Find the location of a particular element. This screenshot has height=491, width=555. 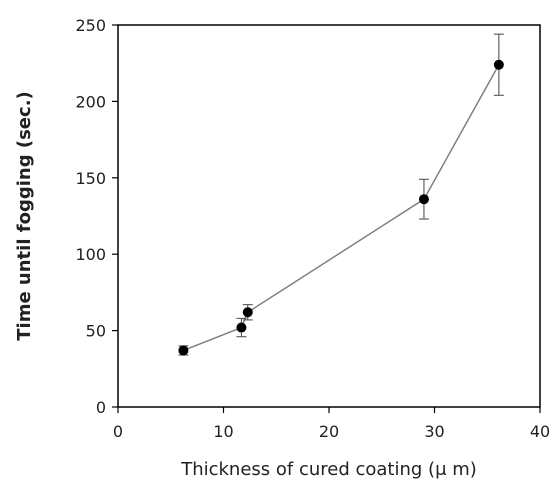

y-tick-label: 50 is located at coordinates (96, 331).